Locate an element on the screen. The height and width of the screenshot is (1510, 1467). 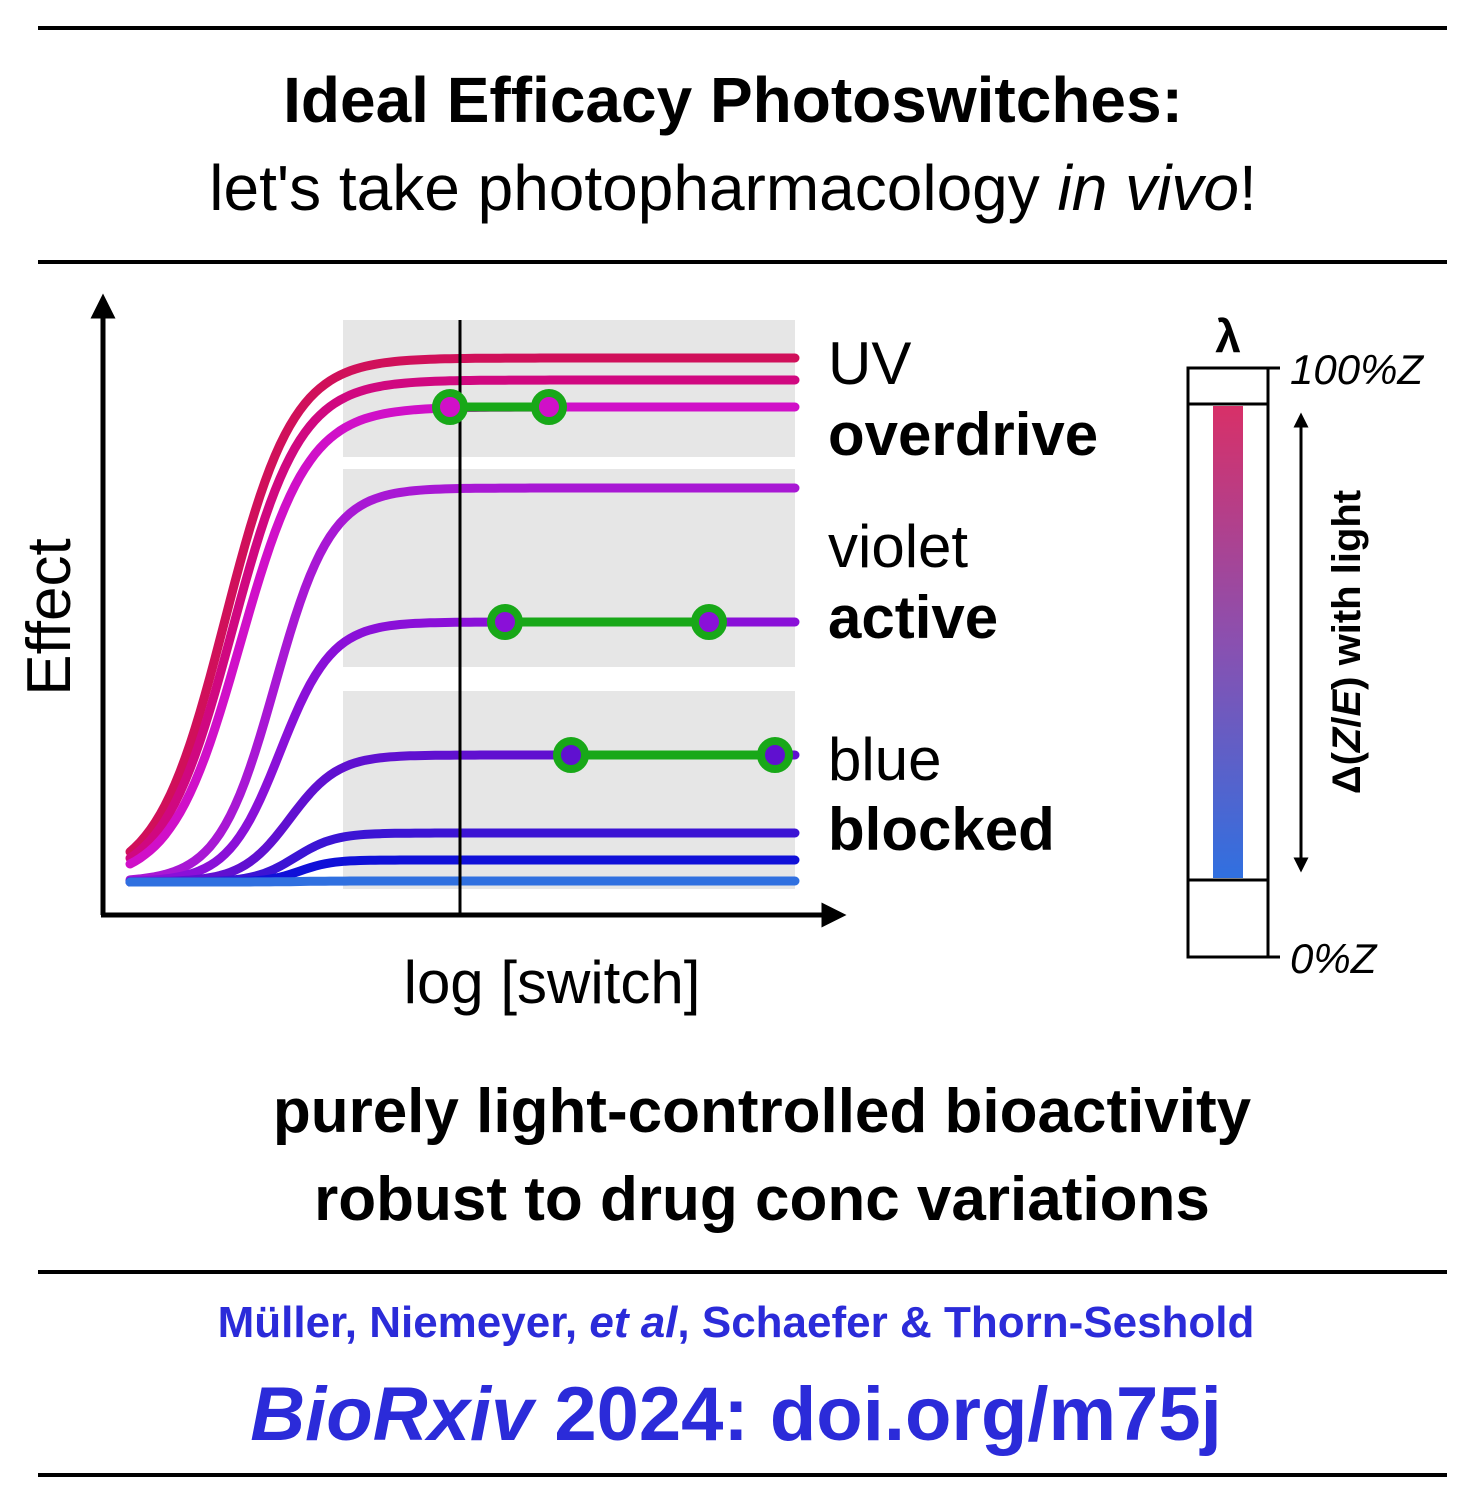
scale-bottom-label: 0%Z is located at coordinates (1334, 958).